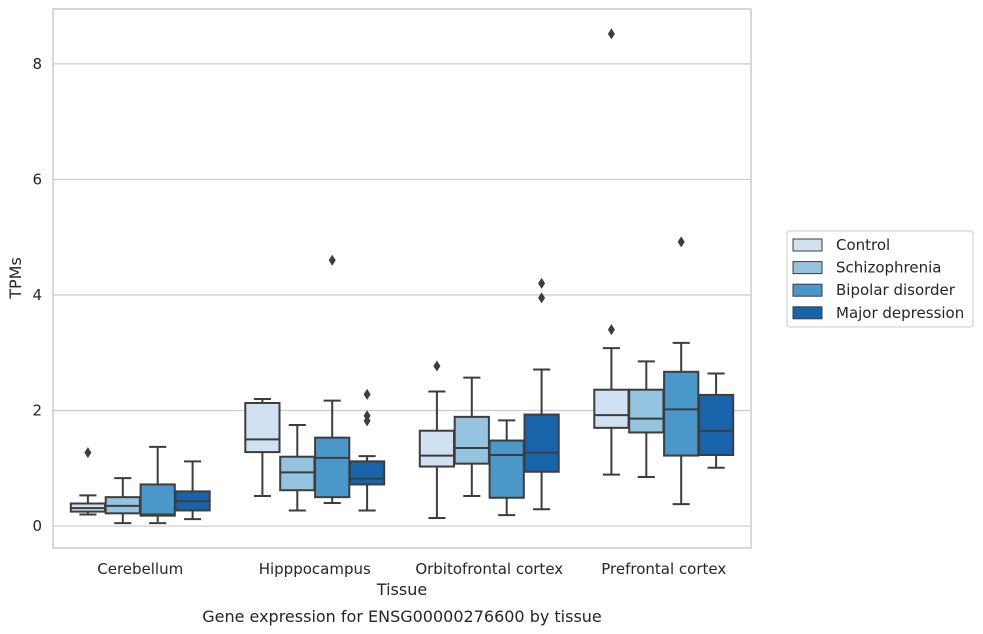 The height and width of the screenshot is (634, 983). I want to click on y-tick-label: 2, so click(37, 411).